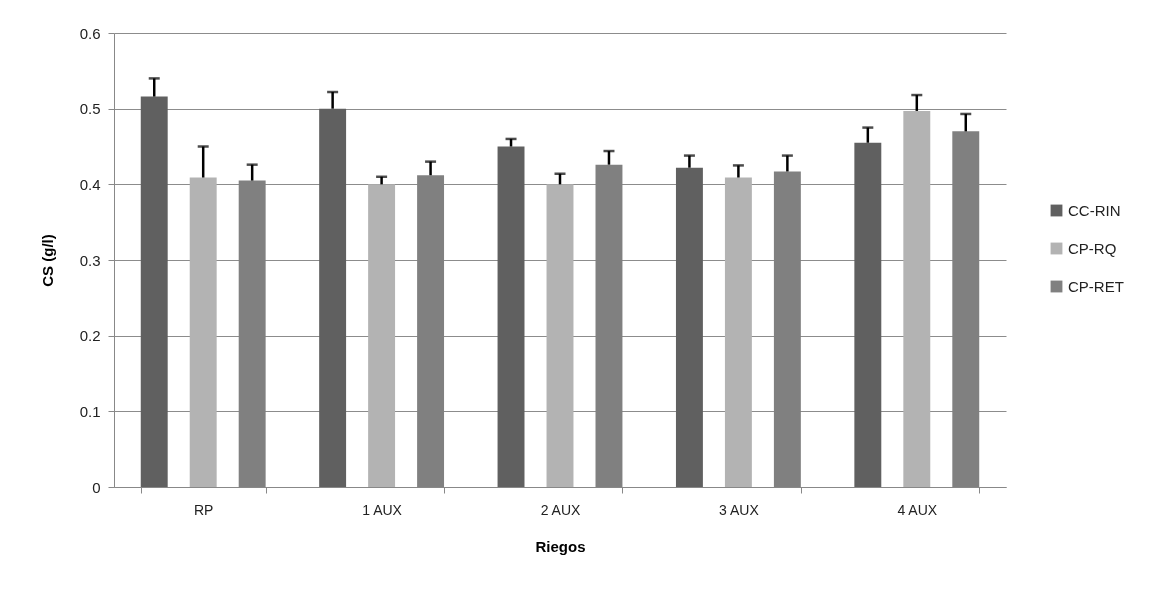 This screenshot has width=1150, height=590. I want to click on x-tick-label: 2 AUX, so click(560, 509).